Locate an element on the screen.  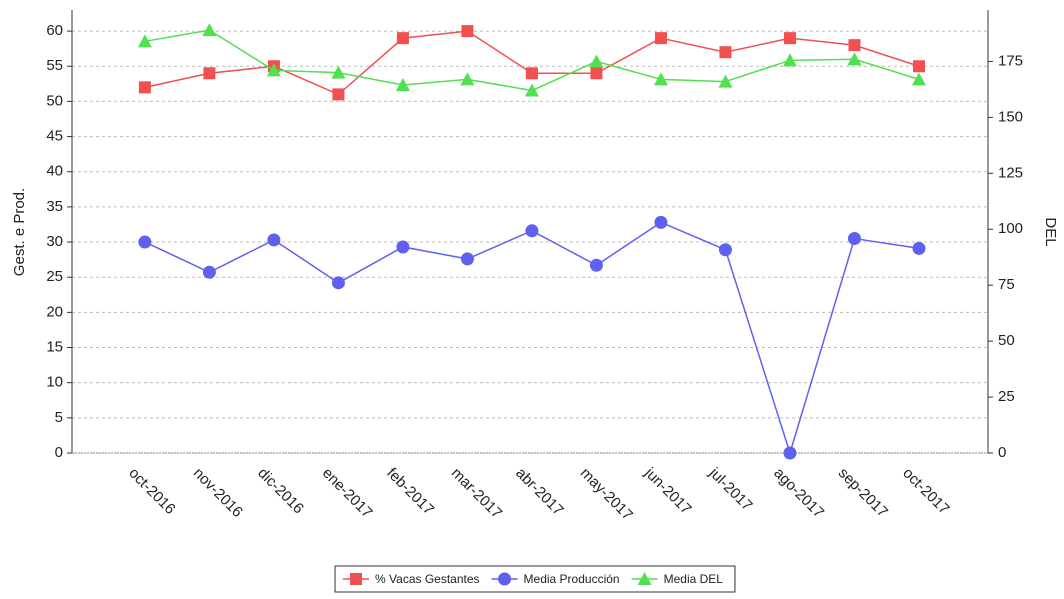
legend-box is located at coordinates (535, 579).